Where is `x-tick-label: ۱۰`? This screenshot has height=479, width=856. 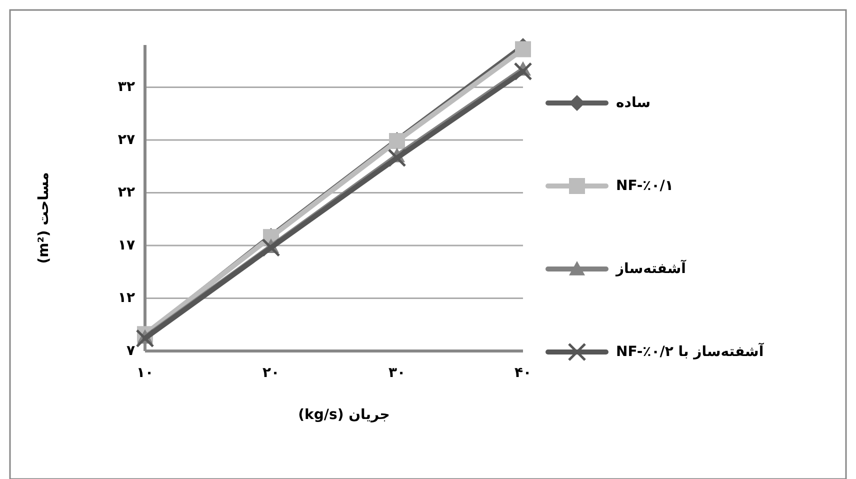 x-tick-label: ۱۰ is located at coordinates (145, 373).